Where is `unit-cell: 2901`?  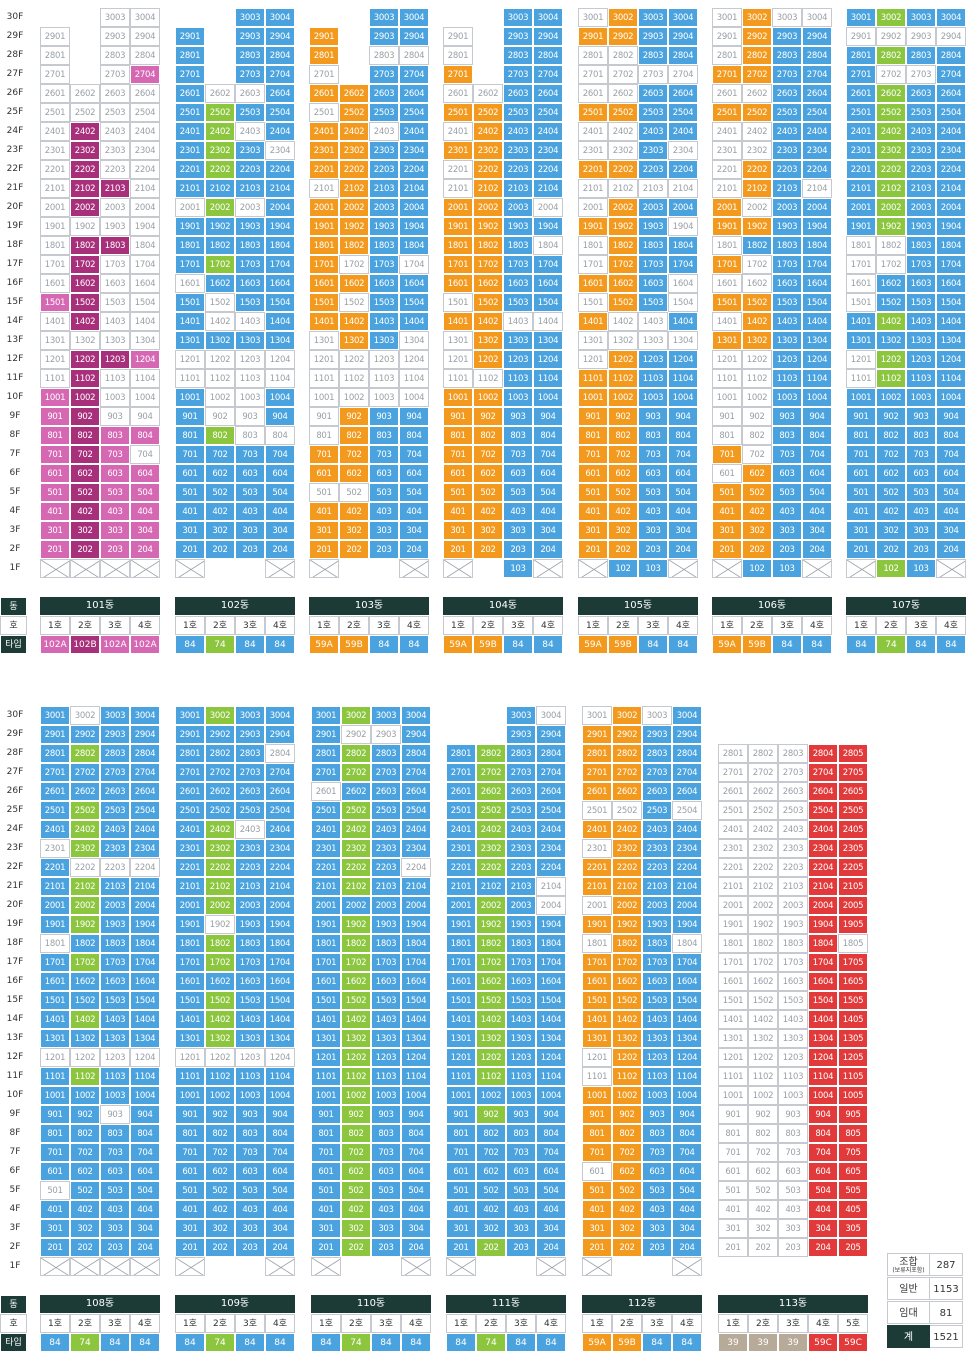
unit-cell: 2901 is located at coordinates (593, 36).